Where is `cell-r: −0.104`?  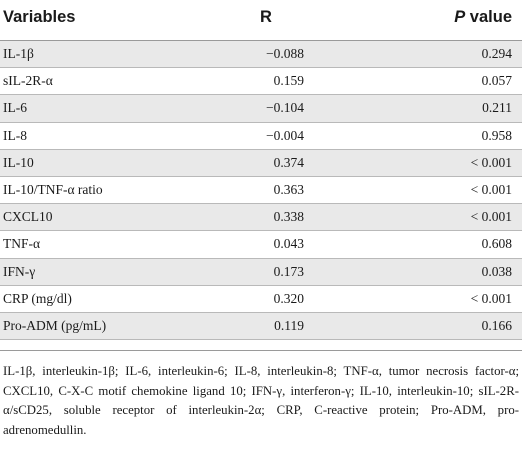 cell-r: −0.104 is located at coordinates (285, 108).